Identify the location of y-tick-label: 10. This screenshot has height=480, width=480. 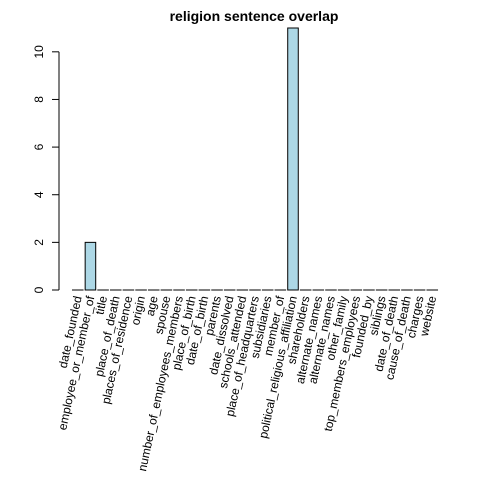
(39, 52).